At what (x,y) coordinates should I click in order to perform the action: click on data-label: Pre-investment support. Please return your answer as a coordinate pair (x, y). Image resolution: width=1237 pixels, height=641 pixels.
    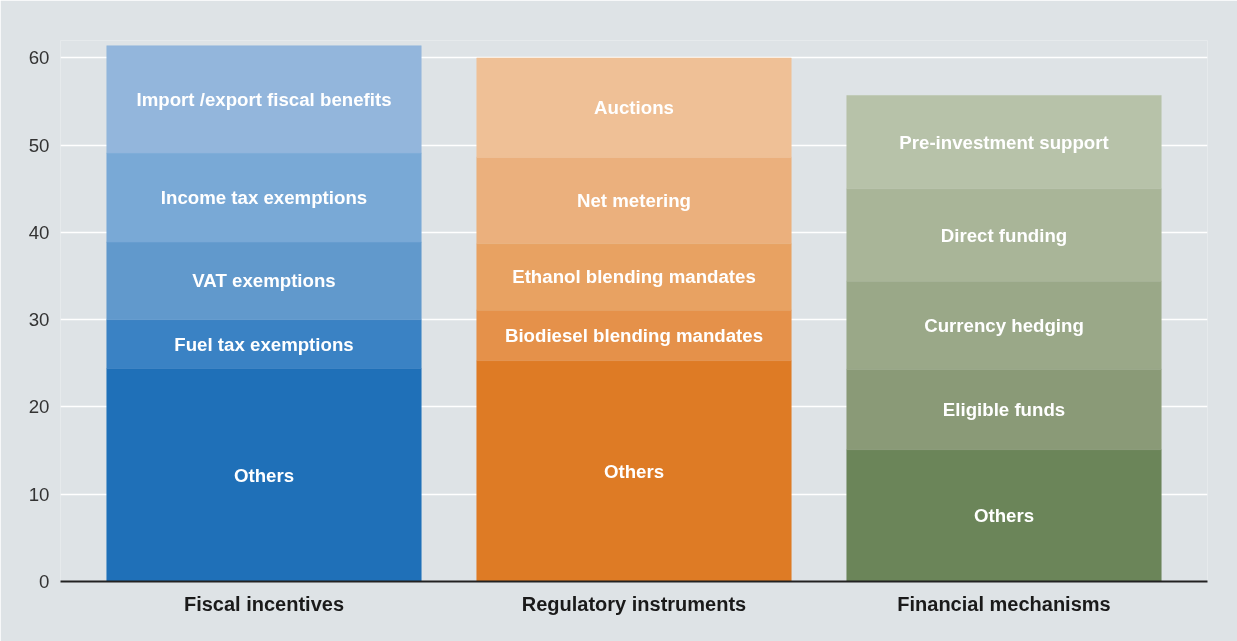
    Looking at the image, I should click on (1004, 142).